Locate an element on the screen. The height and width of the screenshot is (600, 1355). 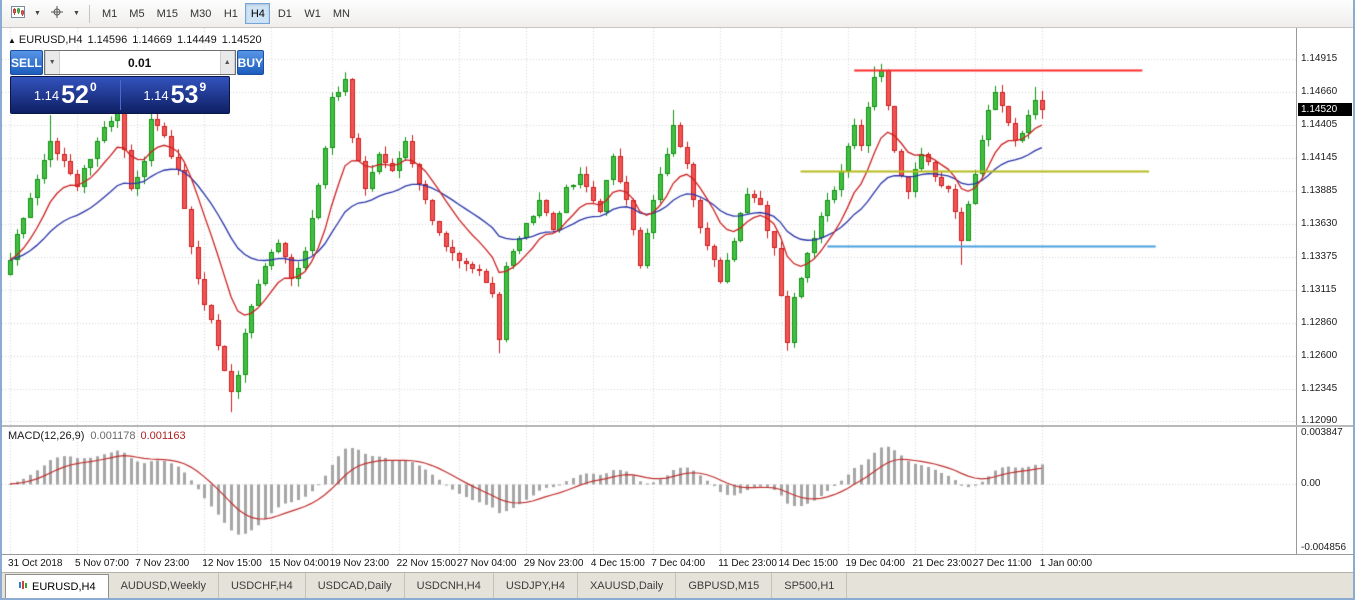
volume-input is located at coordinates (139, 62).